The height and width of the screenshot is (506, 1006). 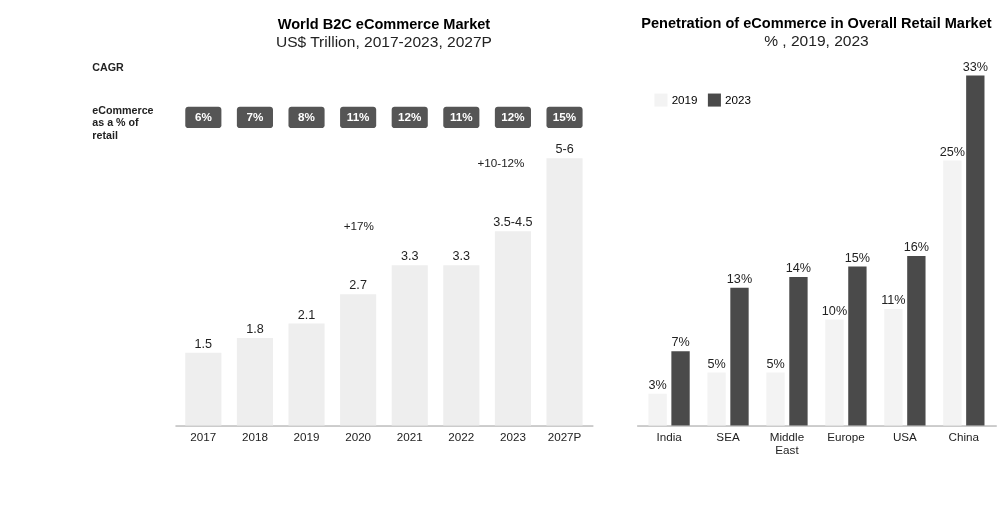 What do you see at coordinates (669, 436) in the screenshot?
I see `x-tick-label: India` at bounding box center [669, 436].